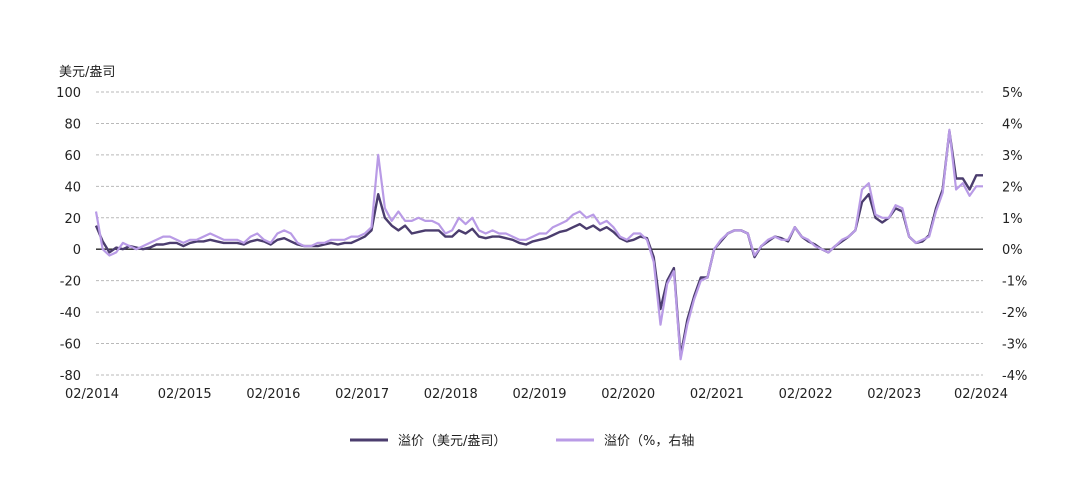 The image size is (1080, 487). What do you see at coordinates (68, 93) in the screenshot?
I see `y-left-tick-label: 100` at bounding box center [68, 93].